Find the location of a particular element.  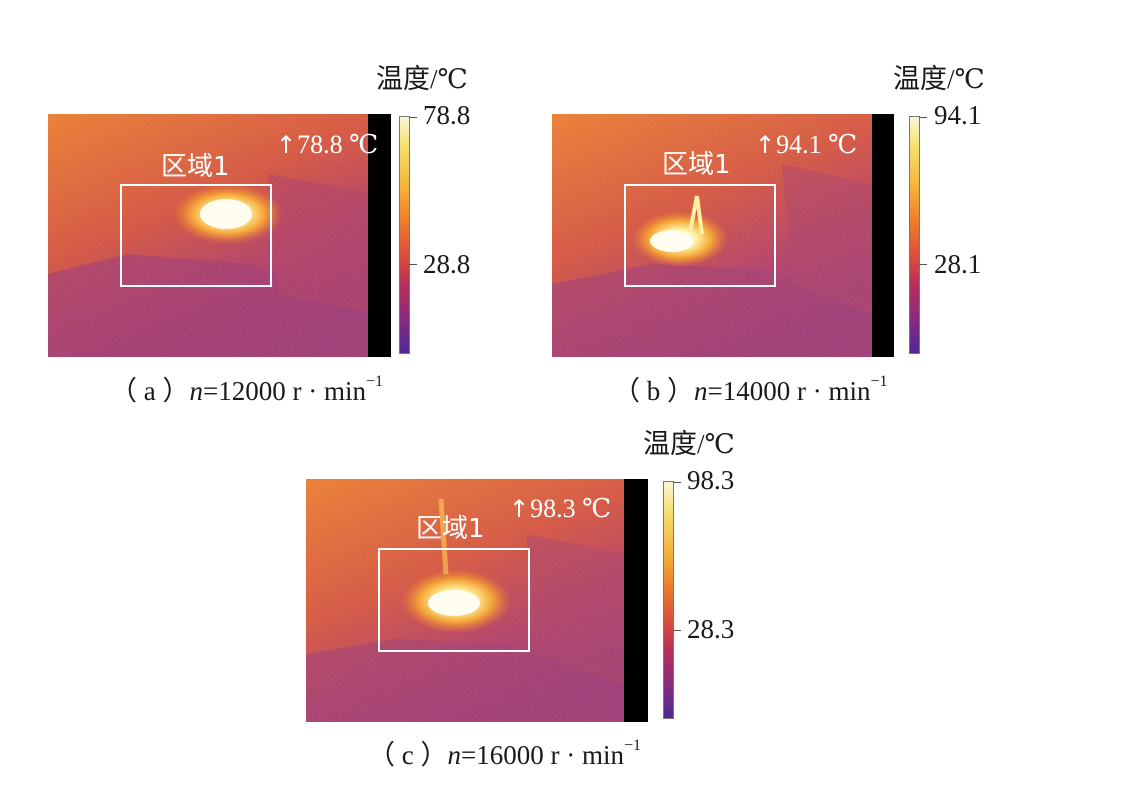

caption: （ a ）n=12000 r · min−1 is located at coordinates (246, 389).